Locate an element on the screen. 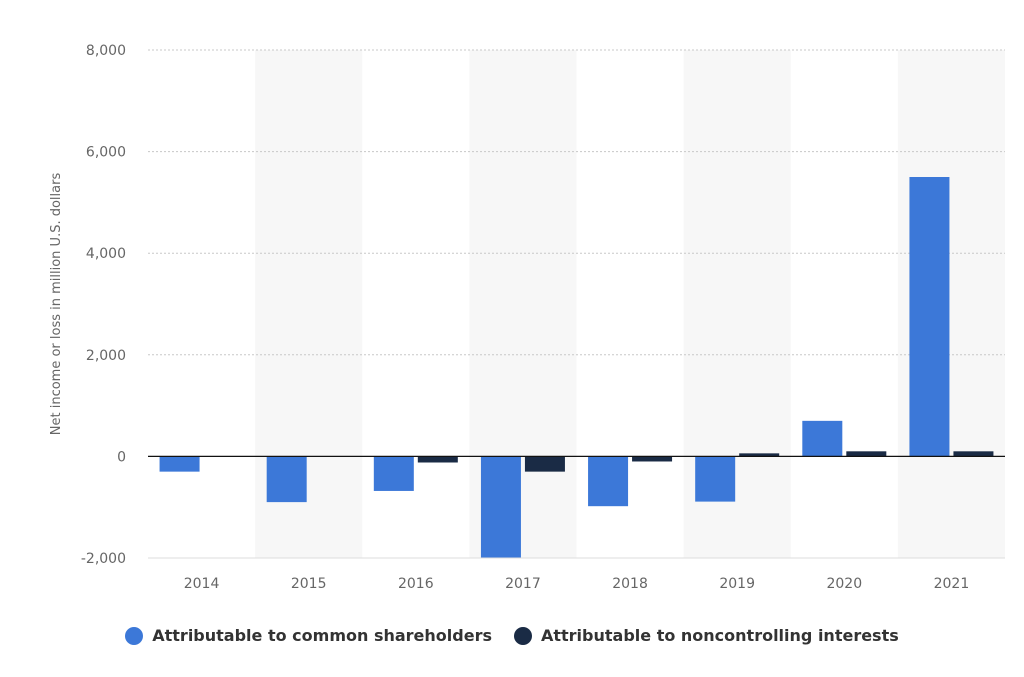 Image resolution: width=1024 pixels, height=677 pixels. y-tick-label: 0 is located at coordinates (121, 457).